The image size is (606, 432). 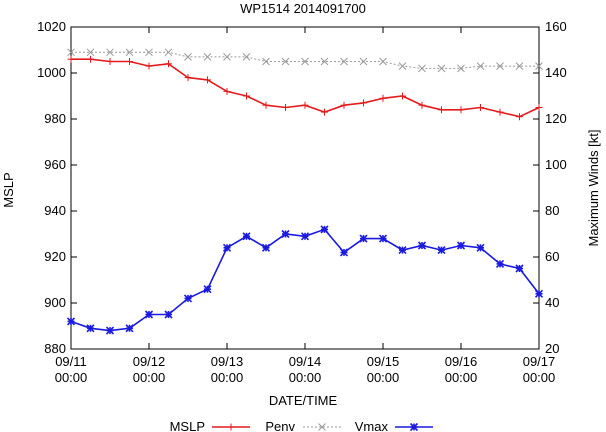 What do you see at coordinates (51, 72) in the screenshot?
I see `left-y-tick-label: 1000` at bounding box center [51, 72].